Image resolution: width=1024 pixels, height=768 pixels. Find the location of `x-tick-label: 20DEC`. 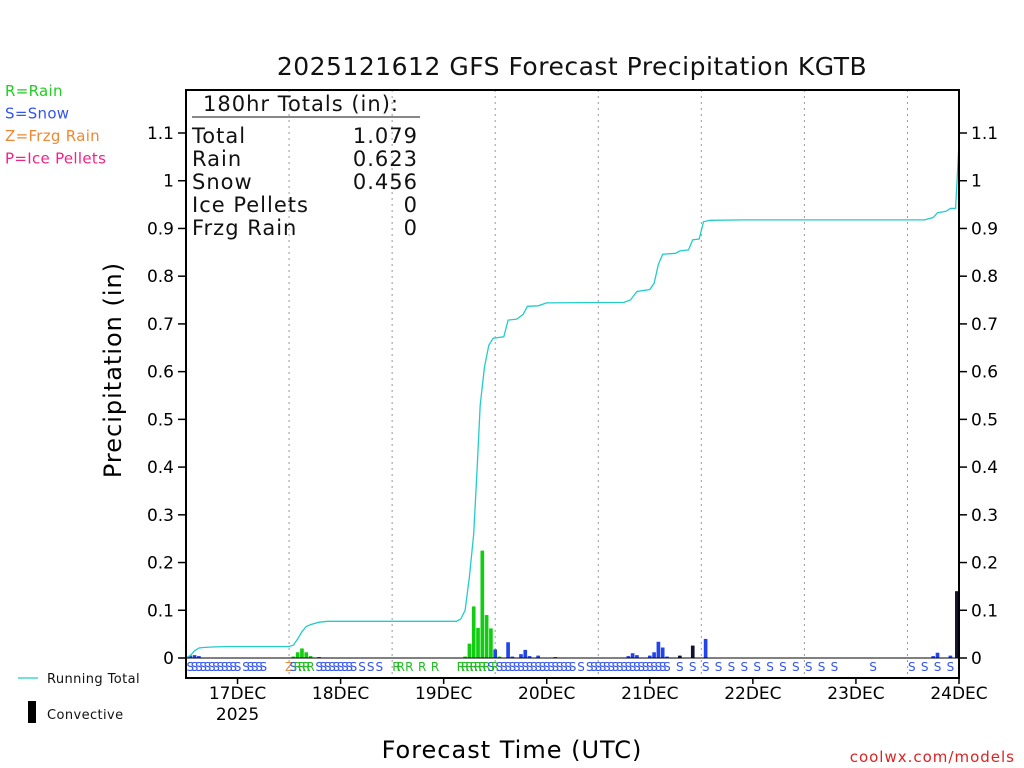

x-tick-label: 20DEC is located at coordinates (546, 694).